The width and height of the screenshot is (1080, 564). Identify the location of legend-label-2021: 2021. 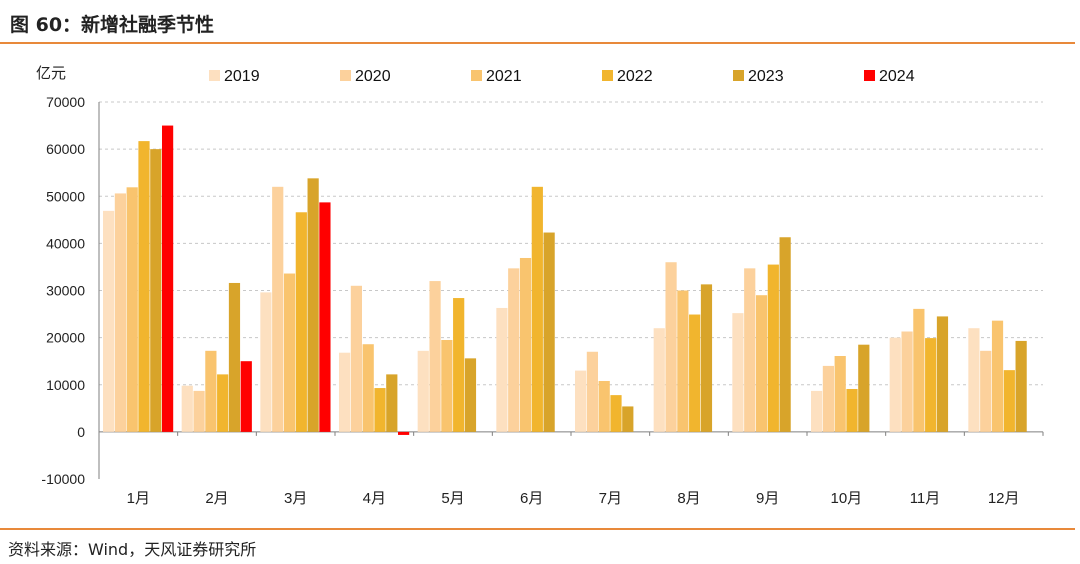
(504, 76).